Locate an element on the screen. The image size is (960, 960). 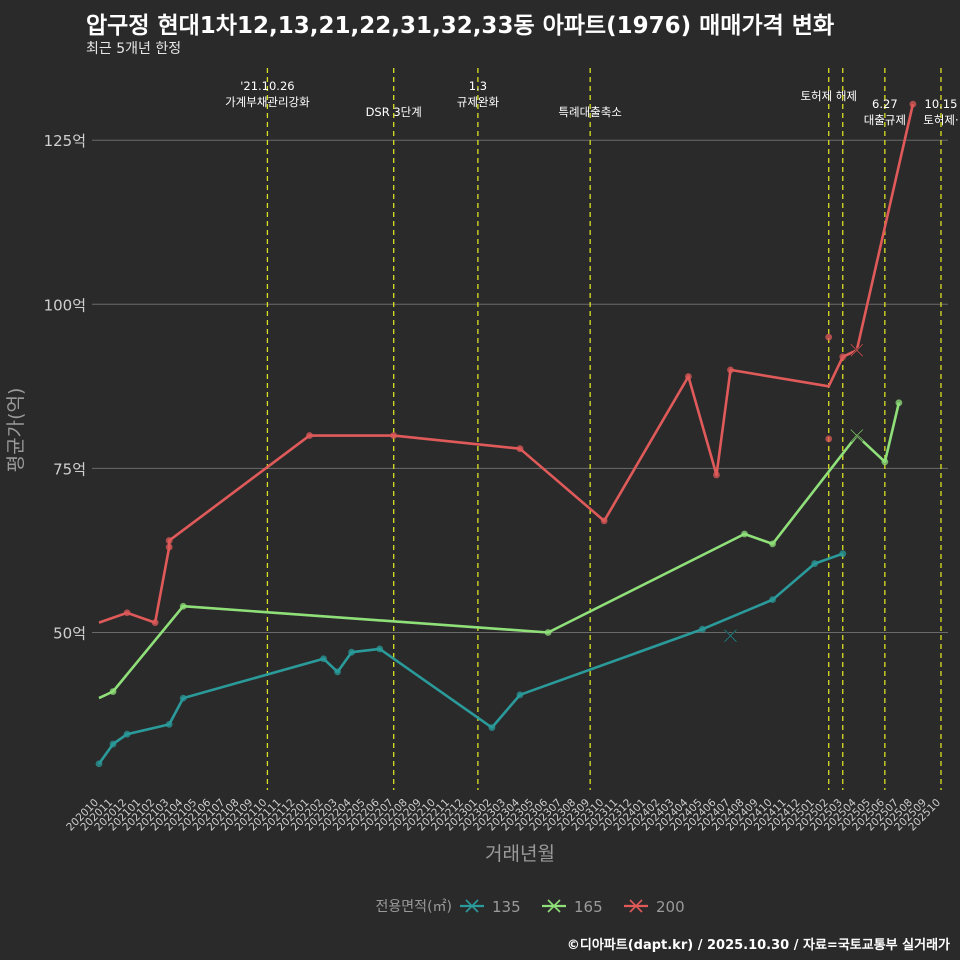
event-label: '21.10.26 is located at coordinates (267, 86).